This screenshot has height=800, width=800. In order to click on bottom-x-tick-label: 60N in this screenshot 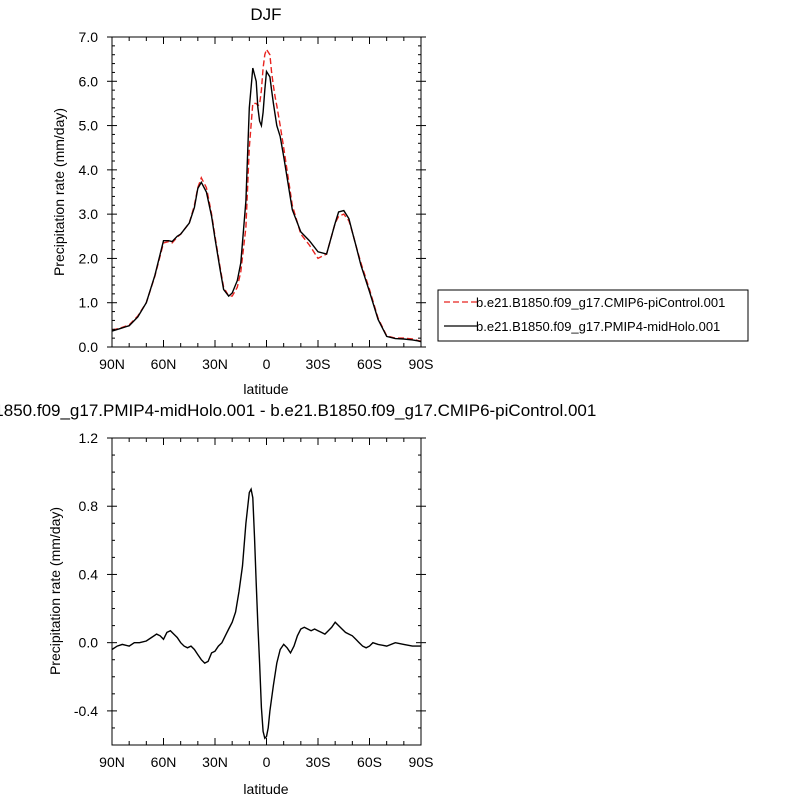, I will do `click(164, 762)`.